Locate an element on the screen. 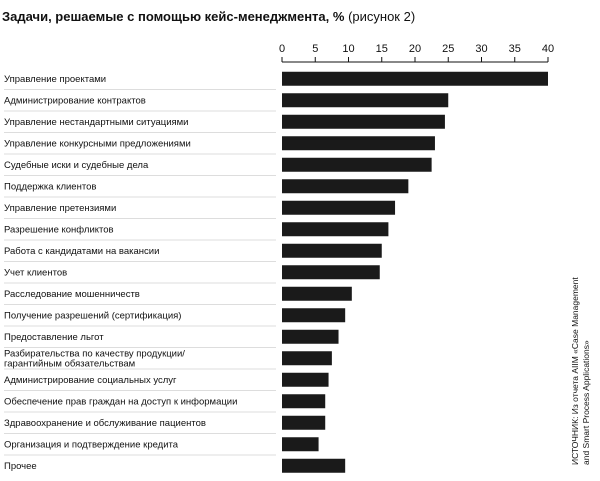 This screenshot has width=600, height=481. category-label: Управление конкурсными предложениями is located at coordinates (97, 143).